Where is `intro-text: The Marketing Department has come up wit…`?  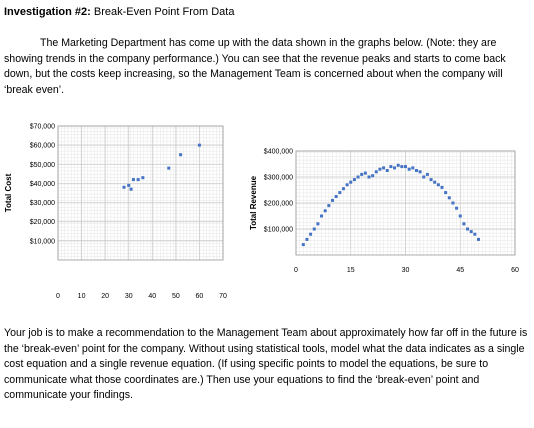 intro-text: The Marketing Department has come up wit… is located at coordinates (255, 66).